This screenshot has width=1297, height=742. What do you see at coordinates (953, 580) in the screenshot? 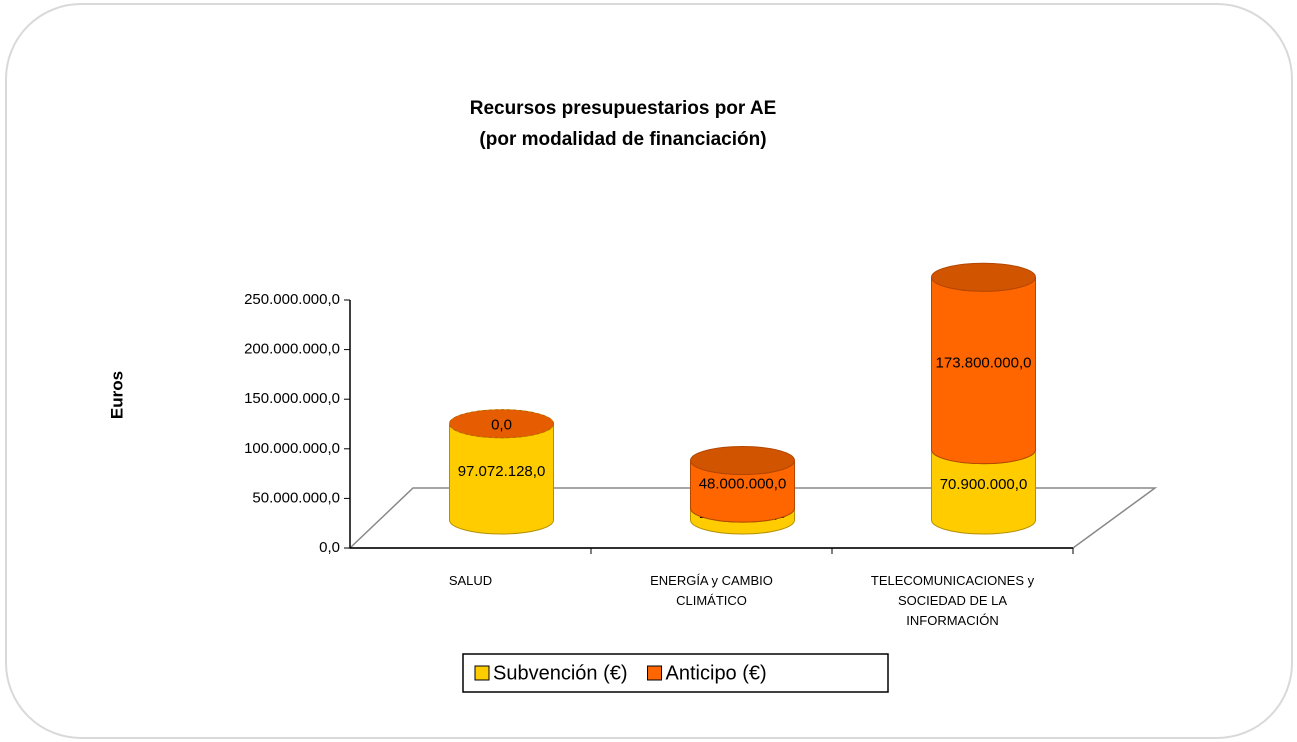
I see `x-tick-label-line: TELECOMUNICACIONES y` at bounding box center [953, 580].